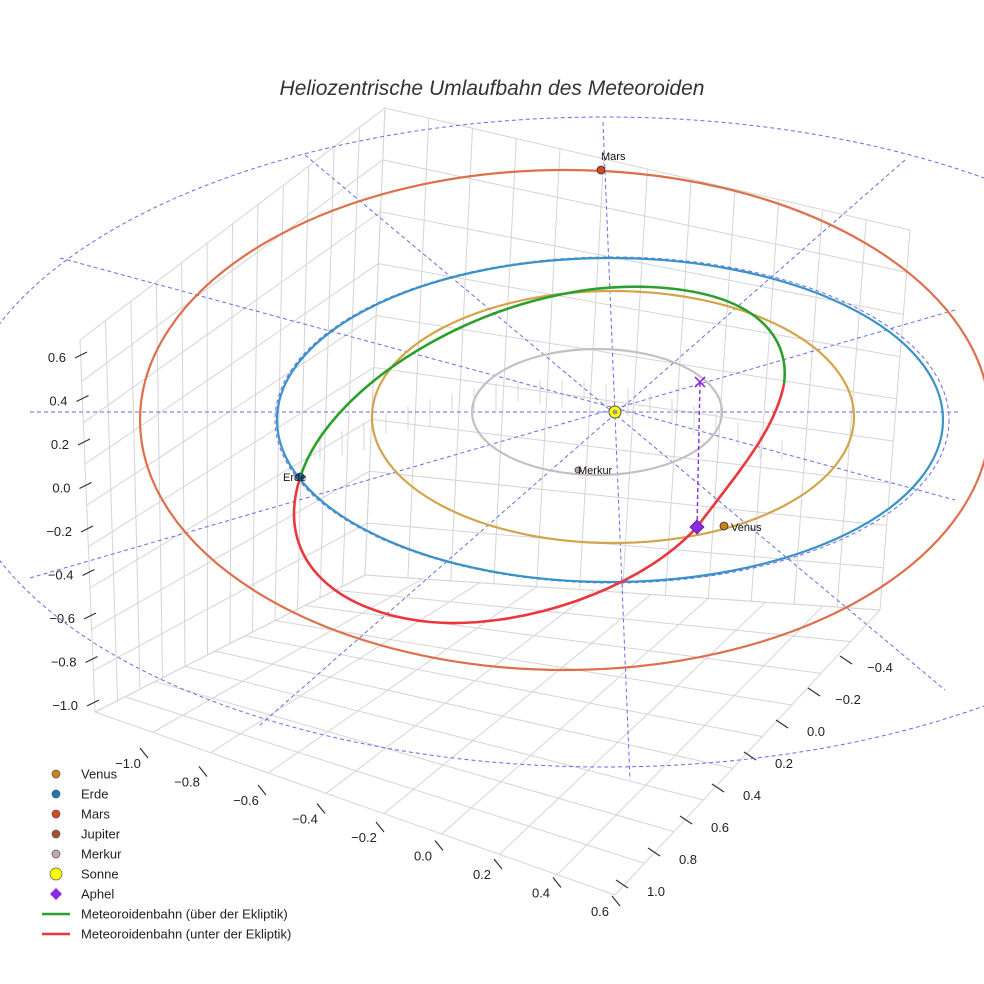 The height and width of the screenshot is (984, 984). I want to click on y-tick-label: 0.0, so click(816, 731).